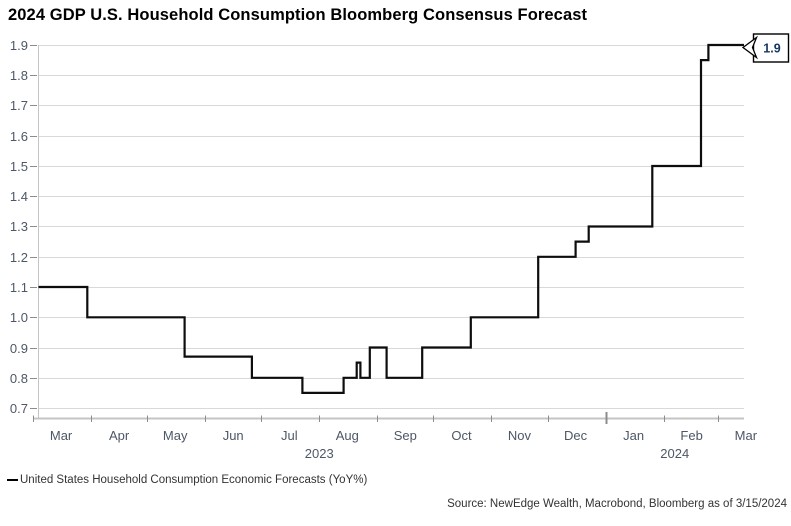 This screenshot has height=526, width=791. I want to click on callout-label: 1.9, so click(771, 49).